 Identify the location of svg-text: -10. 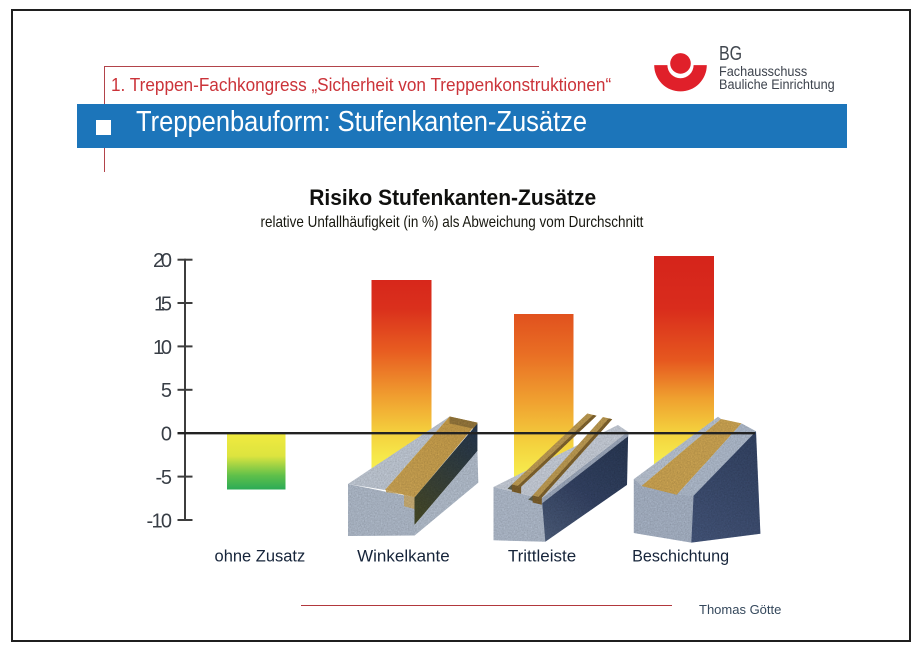
(160, 521).